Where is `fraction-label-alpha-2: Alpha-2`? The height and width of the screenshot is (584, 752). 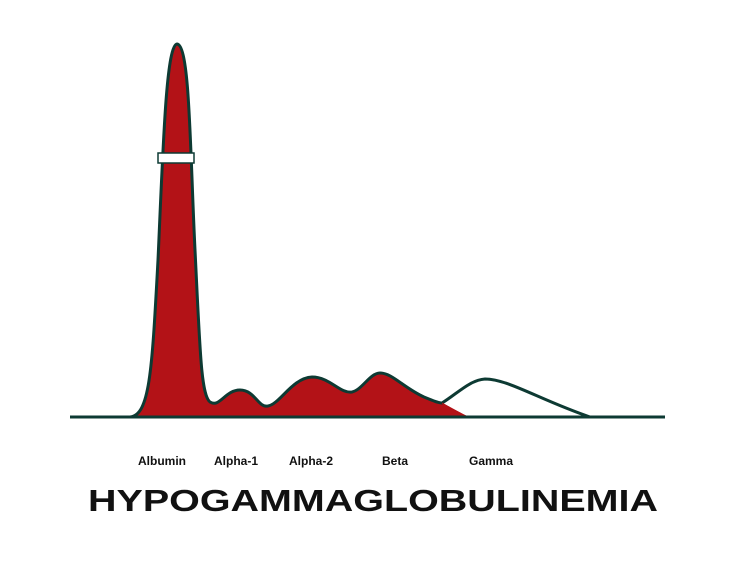 fraction-label-alpha-2: Alpha-2 is located at coordinates (311, 461).